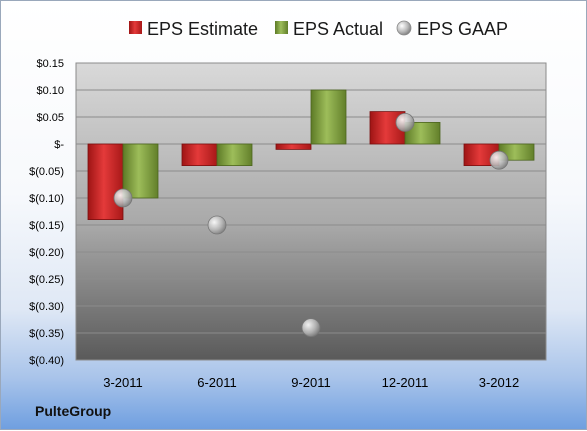 The width and height of the screenshot is (587, 431). What do you see at coordinates (281, 27) in the screenshot?
I see `legend-swatch-actual` at bounding box center [281, 27].